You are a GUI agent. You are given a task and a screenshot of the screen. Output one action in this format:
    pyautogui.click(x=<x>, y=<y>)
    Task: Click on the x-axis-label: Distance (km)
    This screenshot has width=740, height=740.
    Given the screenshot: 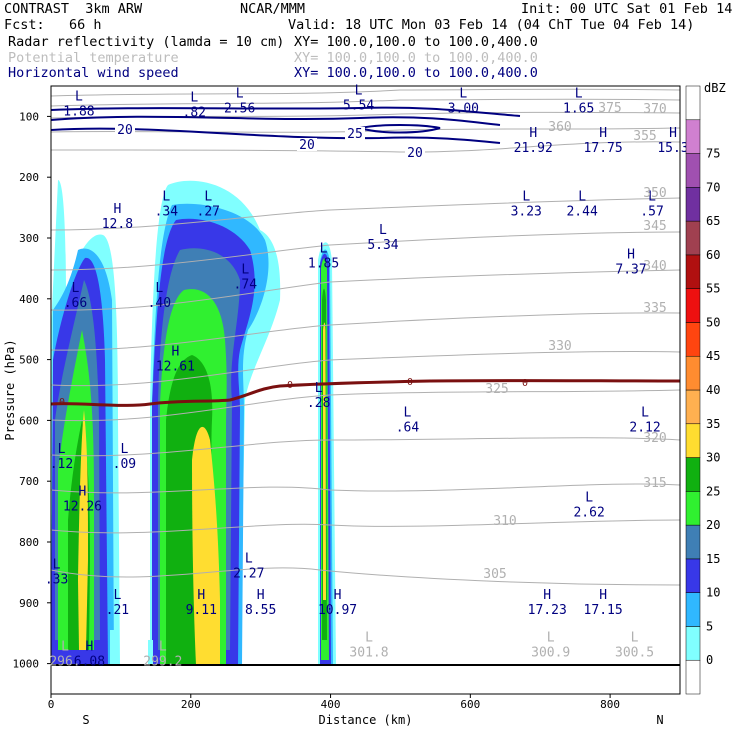 What is the action you would take?
    pyautogui.click(x=366, y=720)
    